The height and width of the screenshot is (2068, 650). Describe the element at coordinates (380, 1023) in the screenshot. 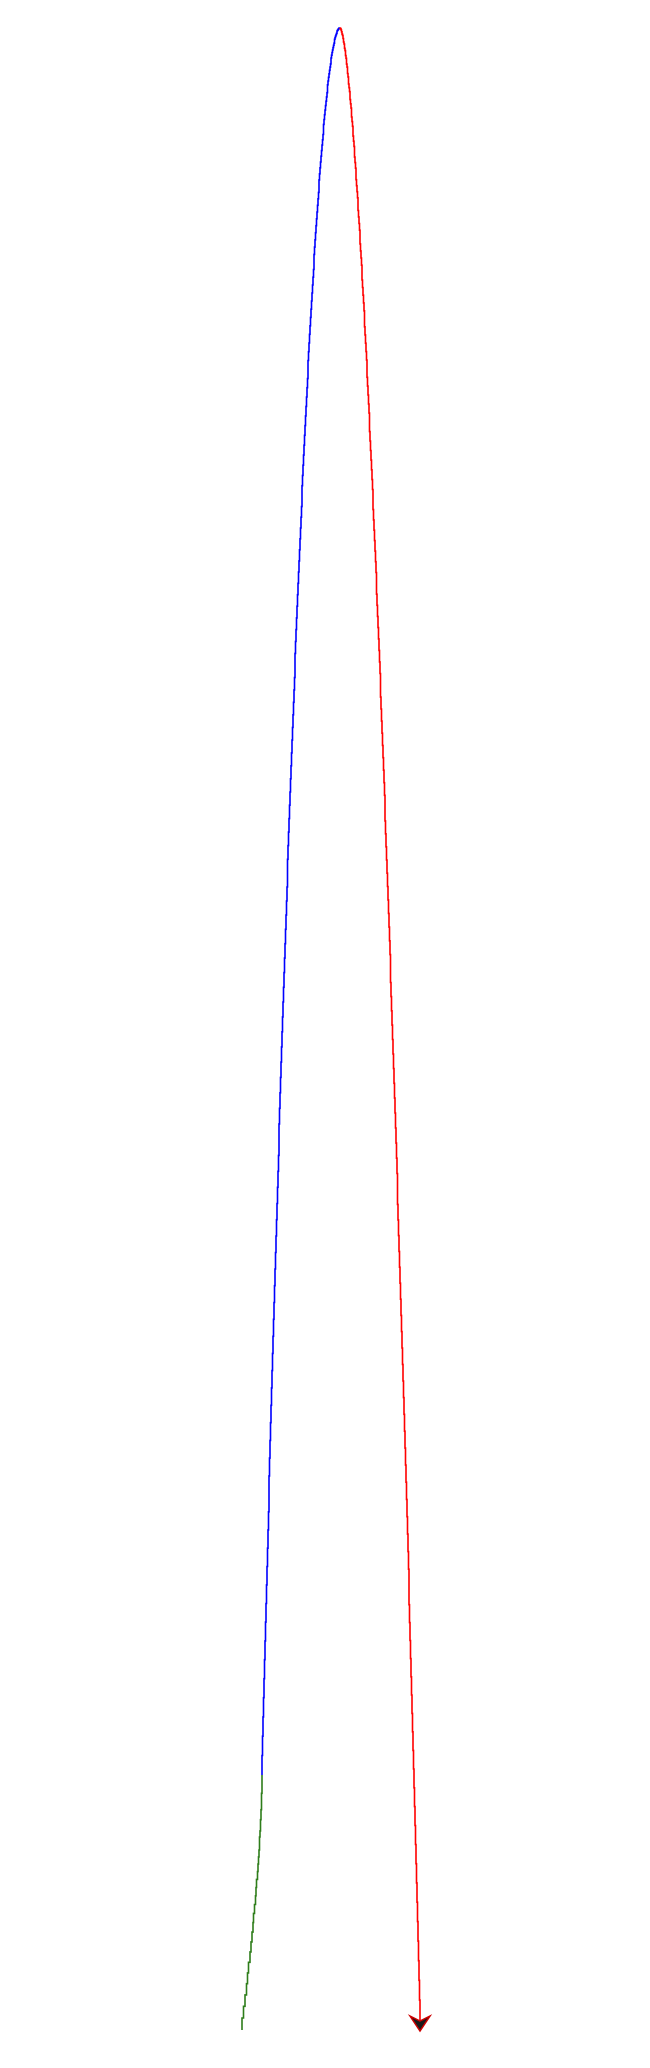

I see `trajectory-descent-segment` at that location.